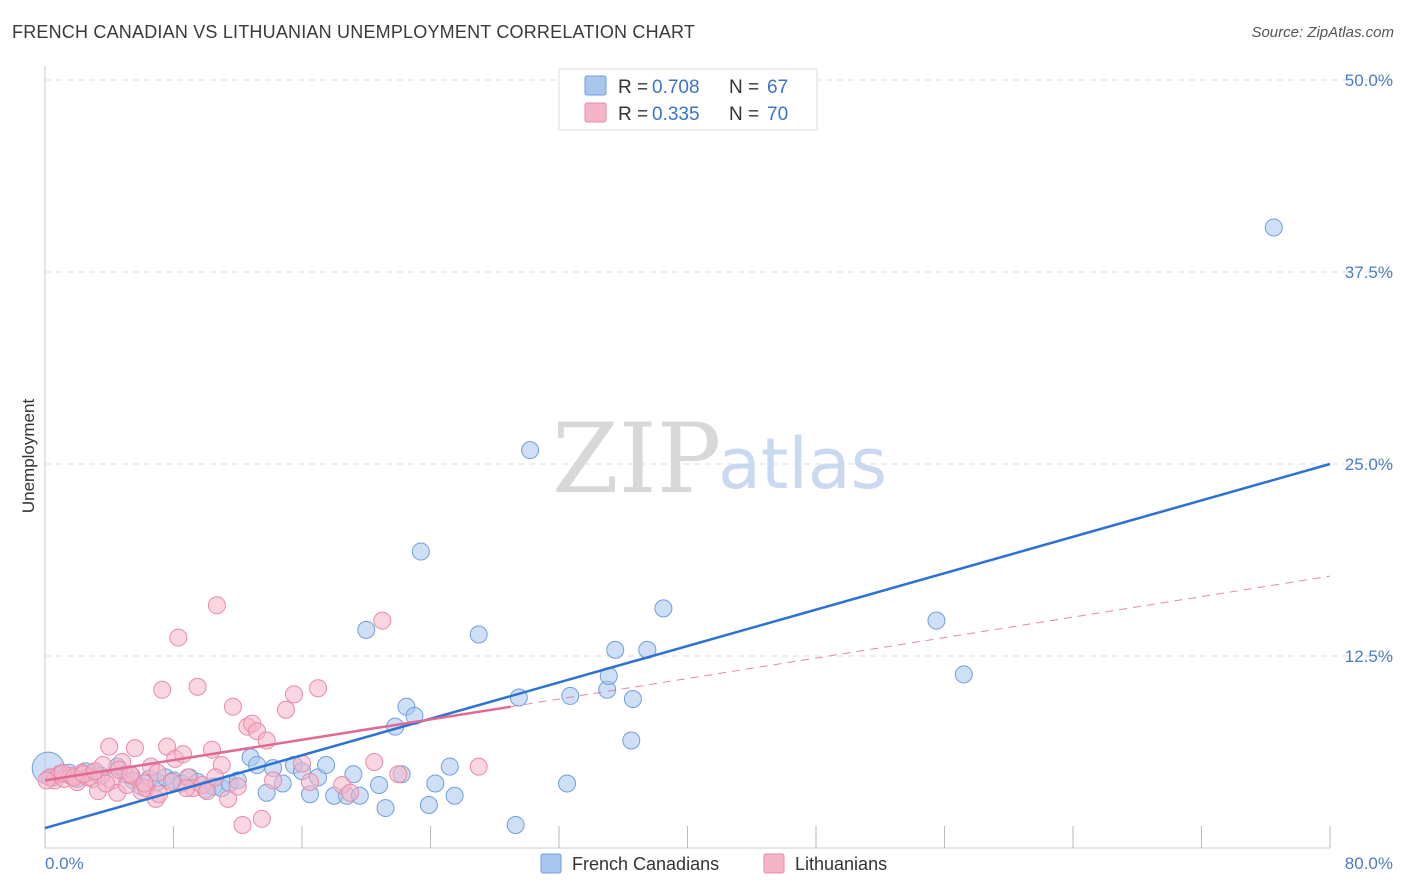 The image size is (1406, 892). I want to click on trendline-lithuanians-extension, so click(920, 641).